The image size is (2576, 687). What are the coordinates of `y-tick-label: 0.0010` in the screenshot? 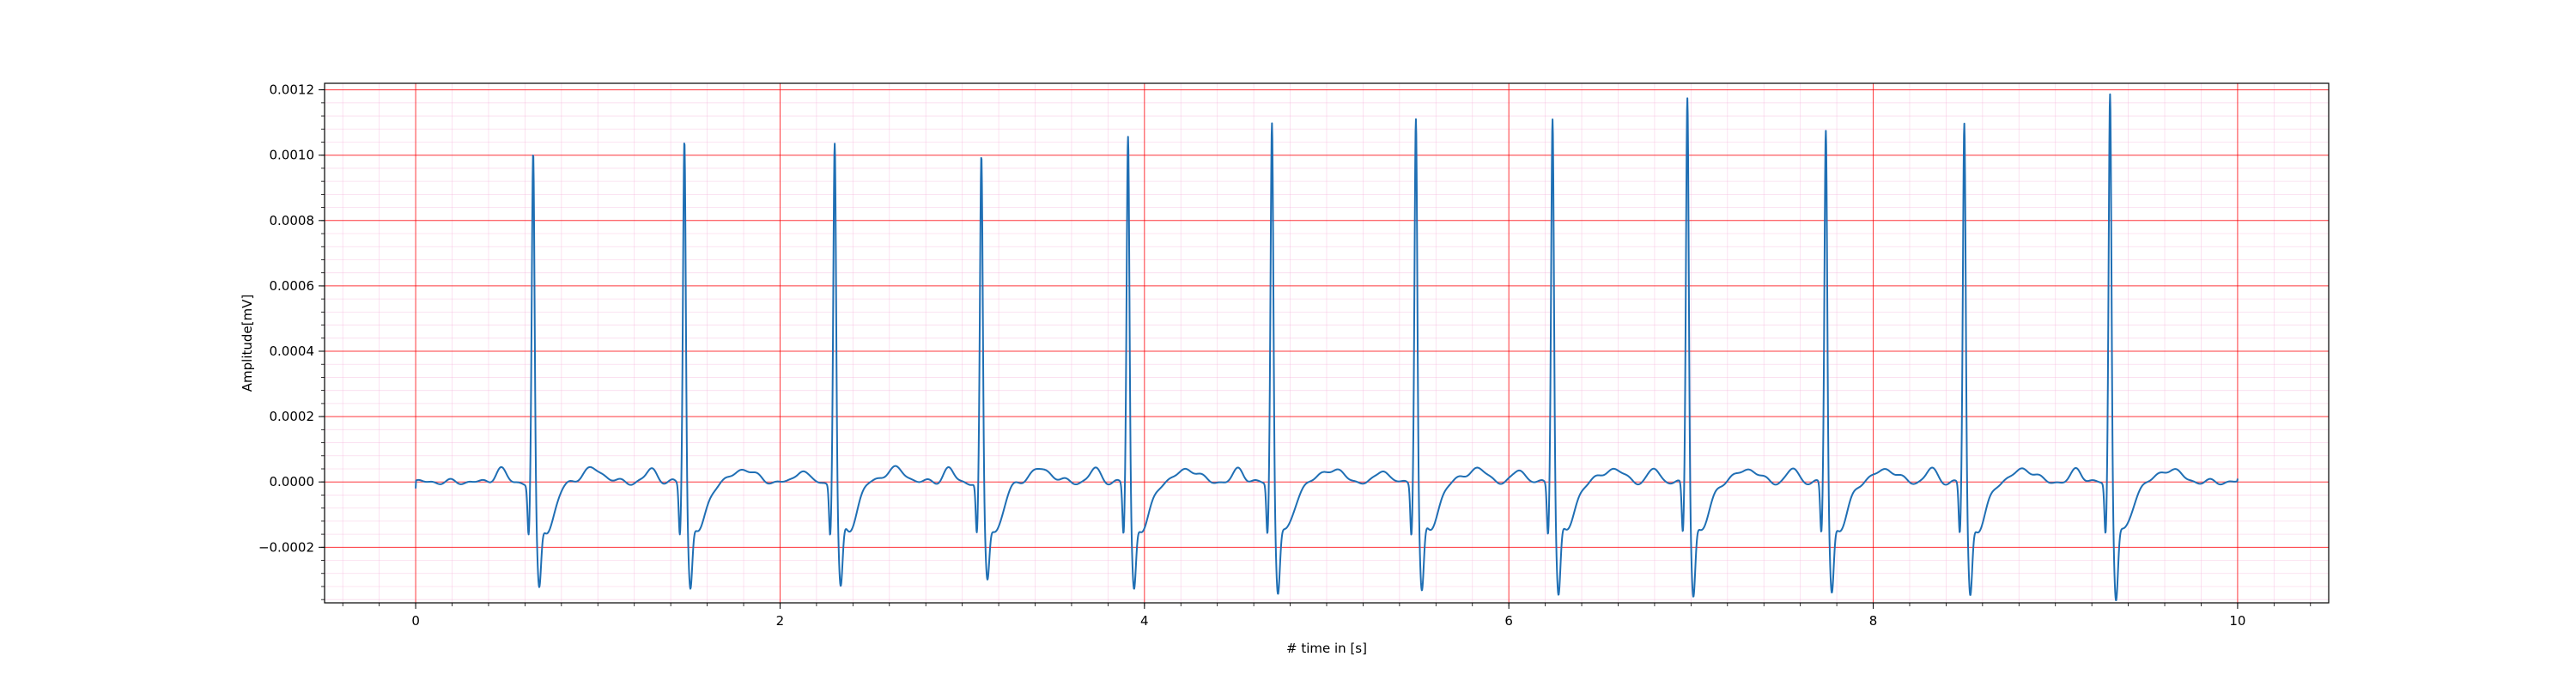 It's located at (292, 155).